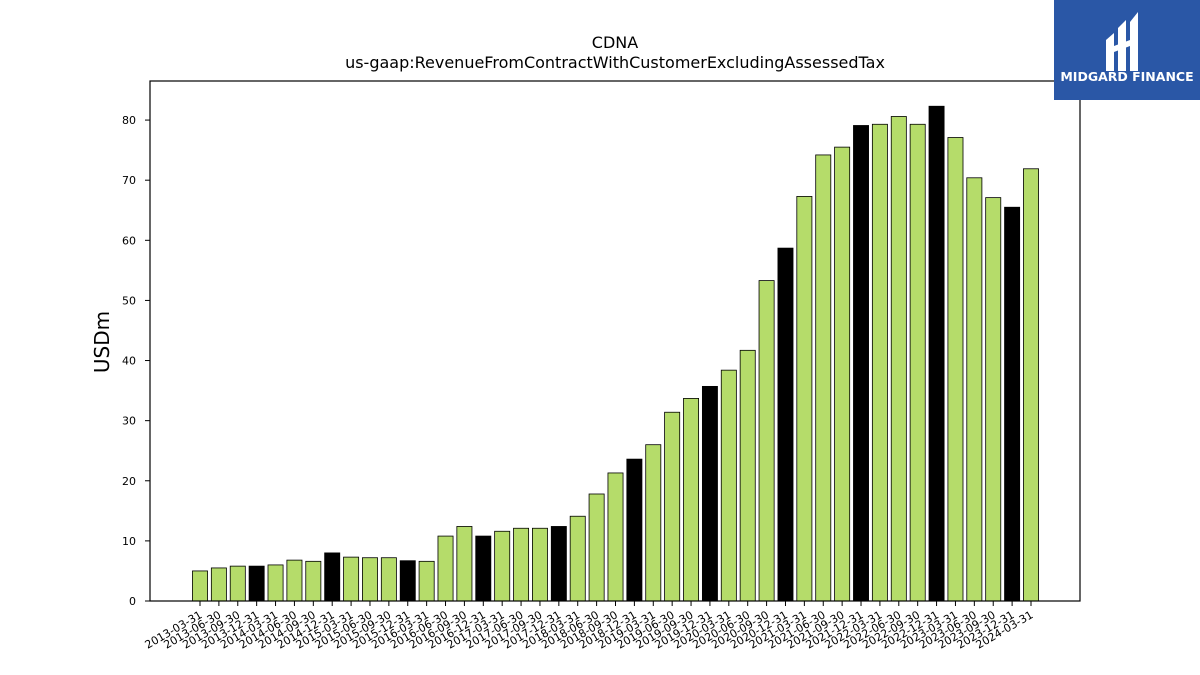 This screenshot has width=1200, height=675. I want to click on y-tick-label: 70, so click(129, 180).